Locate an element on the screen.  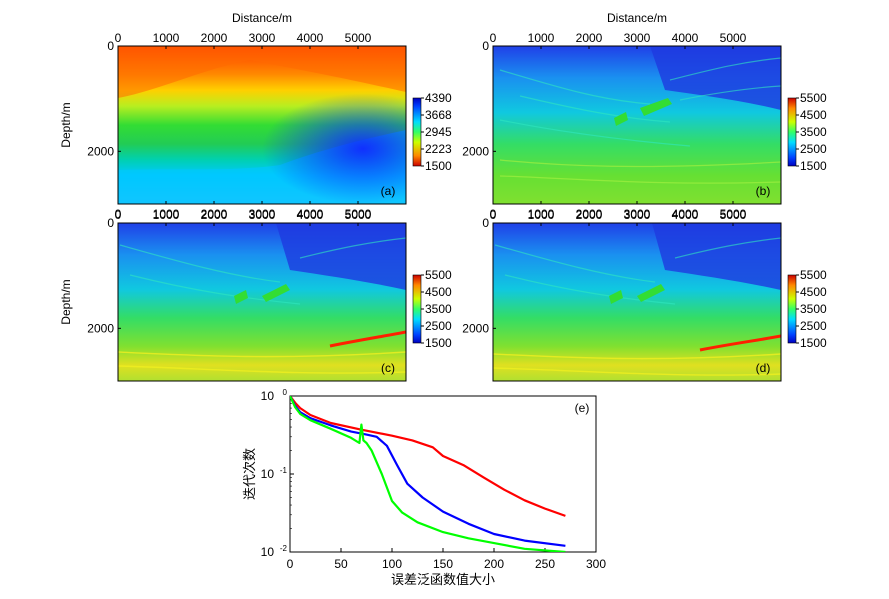
colorbar-tick-label: 3668 is located at coordinates (438, 115).